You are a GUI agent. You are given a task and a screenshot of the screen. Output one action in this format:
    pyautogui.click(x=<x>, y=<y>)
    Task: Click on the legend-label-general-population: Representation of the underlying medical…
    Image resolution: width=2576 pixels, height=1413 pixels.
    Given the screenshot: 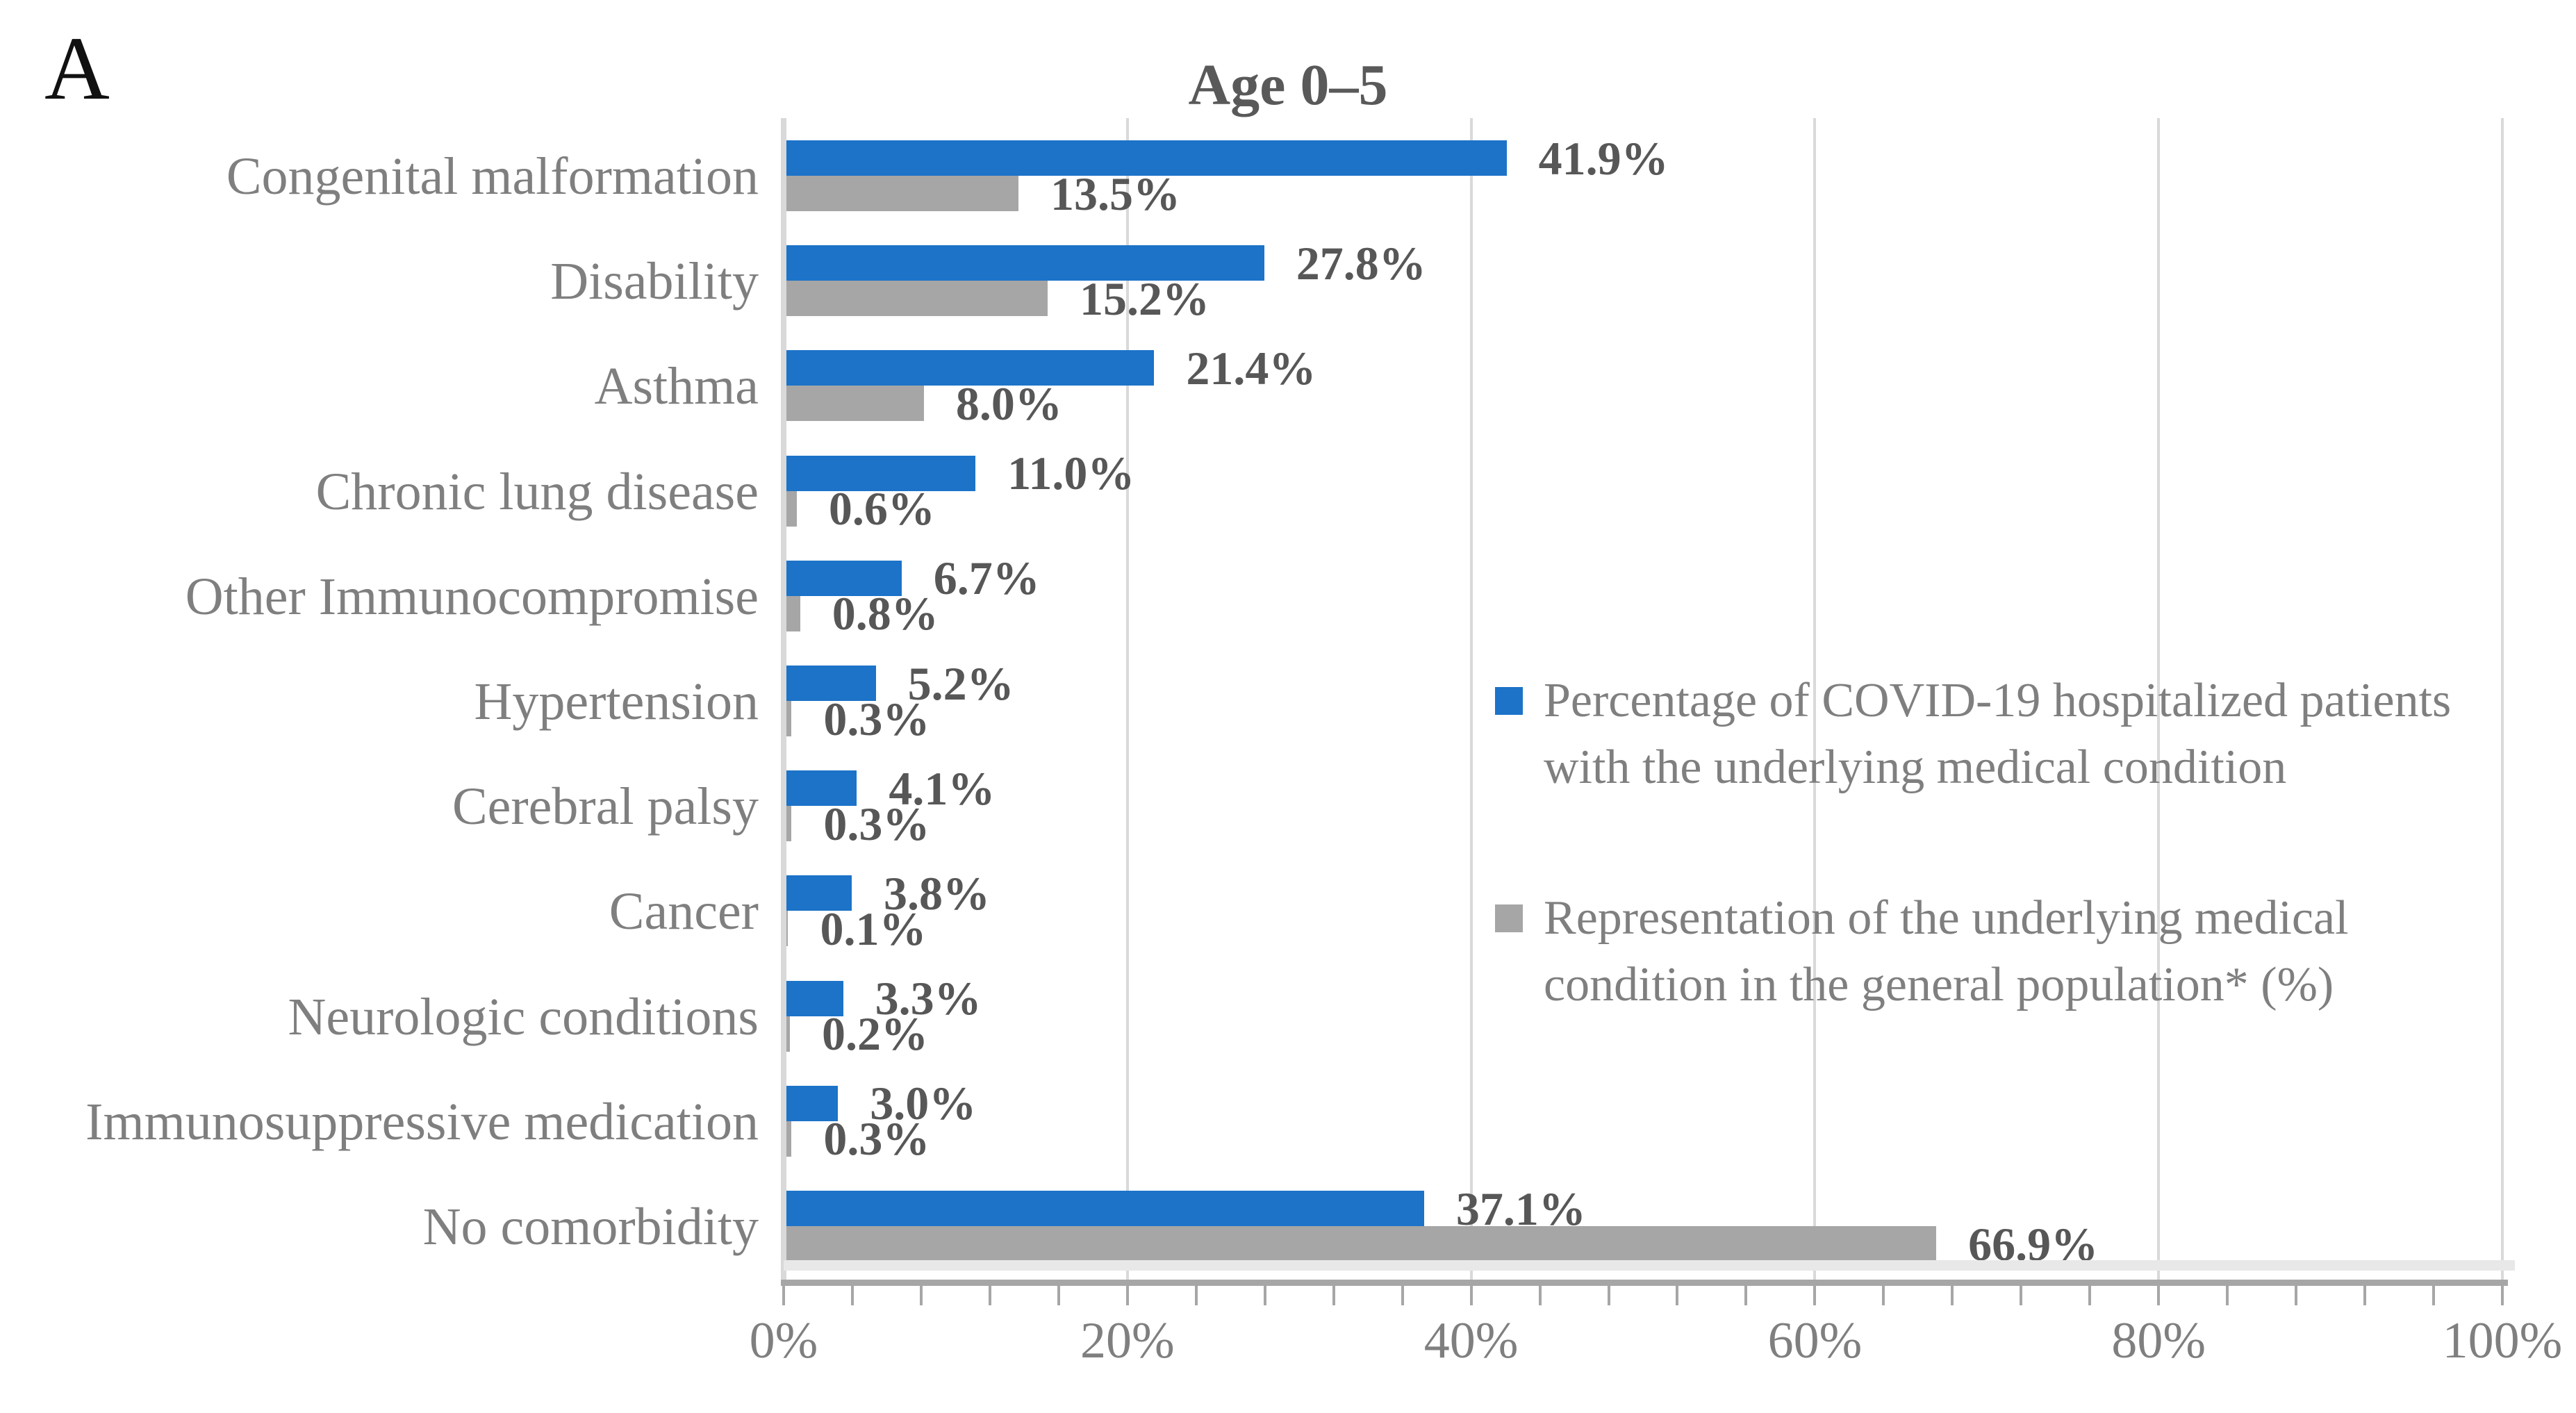 What is the action you would take?
    pyautogui.click(x=1947, y=951)
    